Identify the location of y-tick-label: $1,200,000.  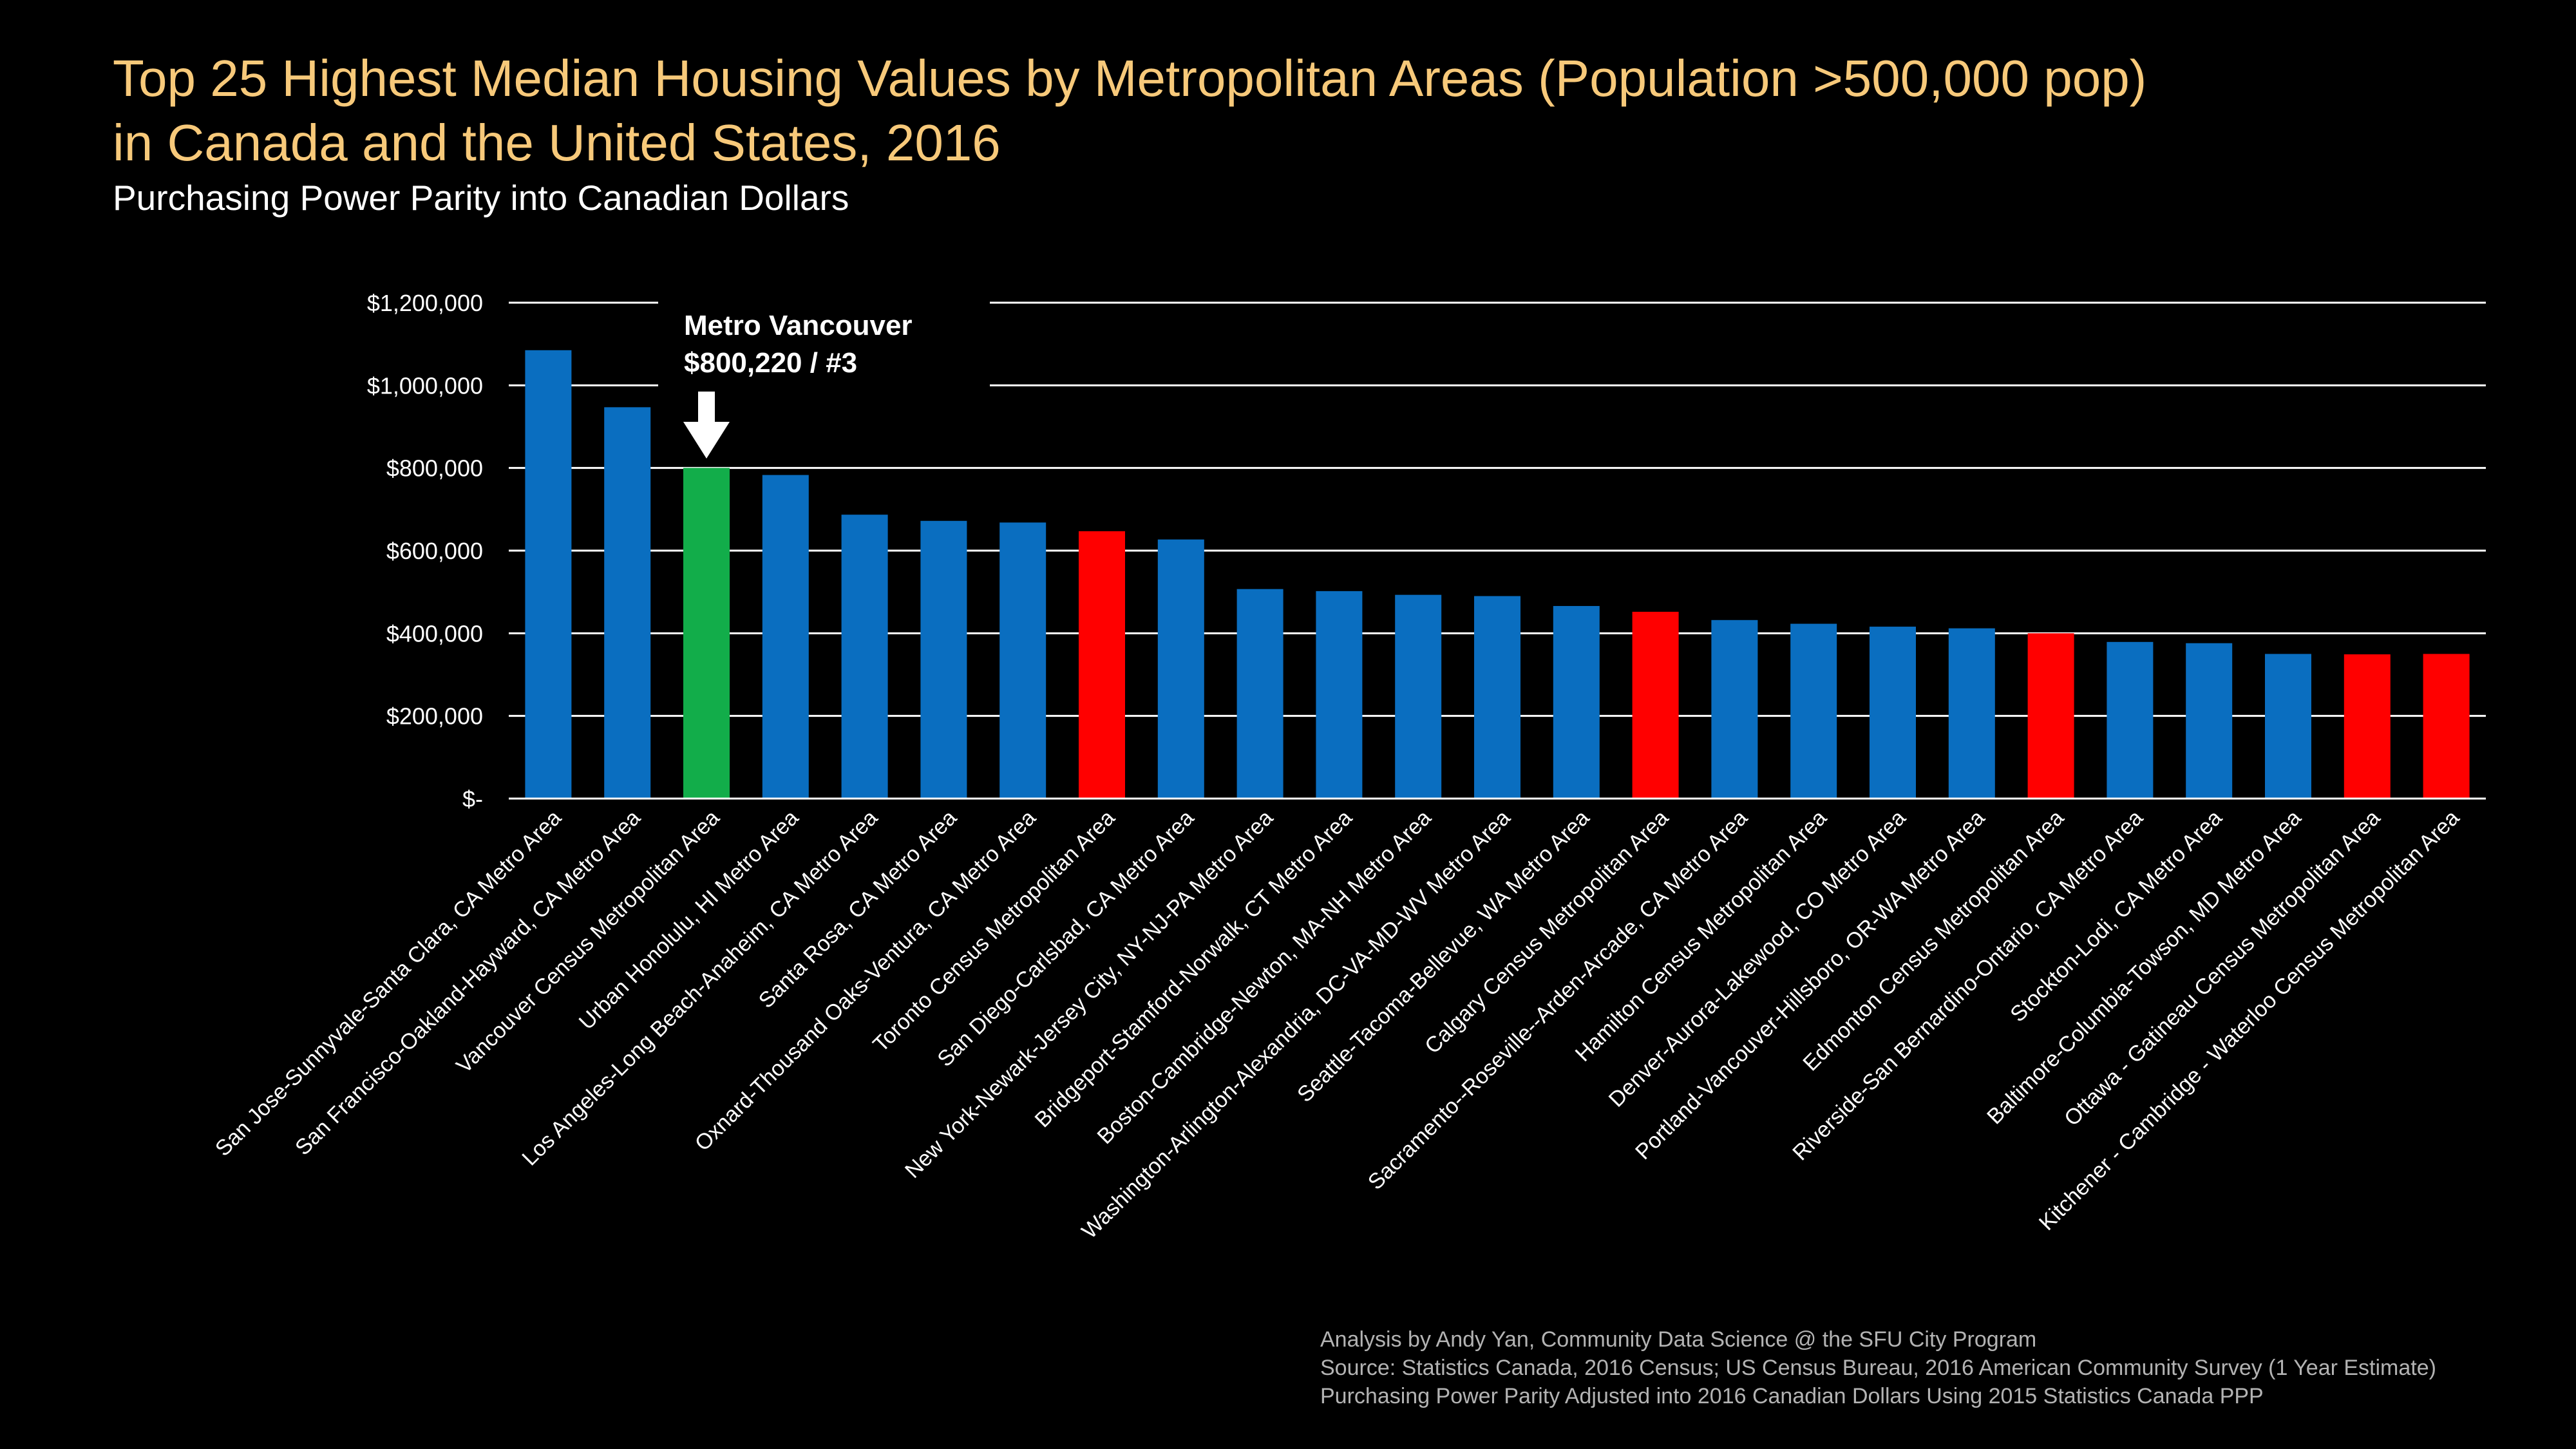
(425, 303).